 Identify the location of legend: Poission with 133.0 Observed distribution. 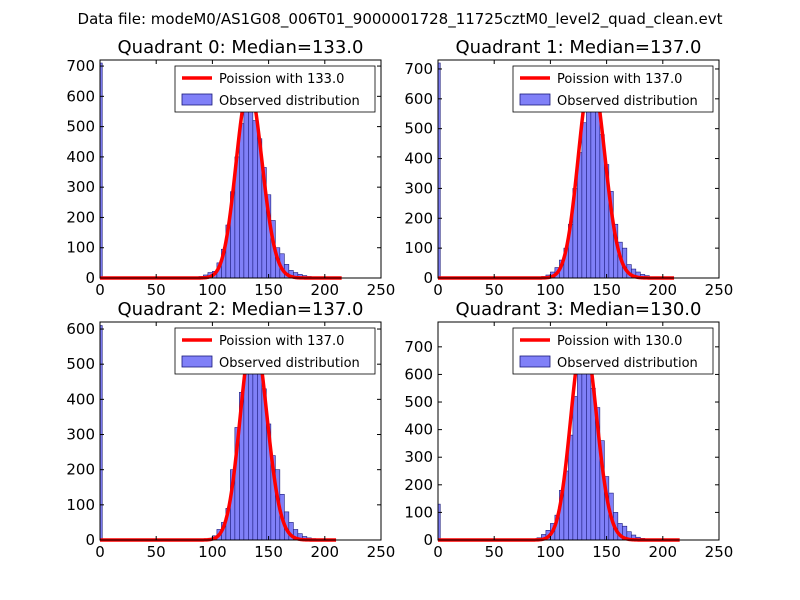
(275, 89).